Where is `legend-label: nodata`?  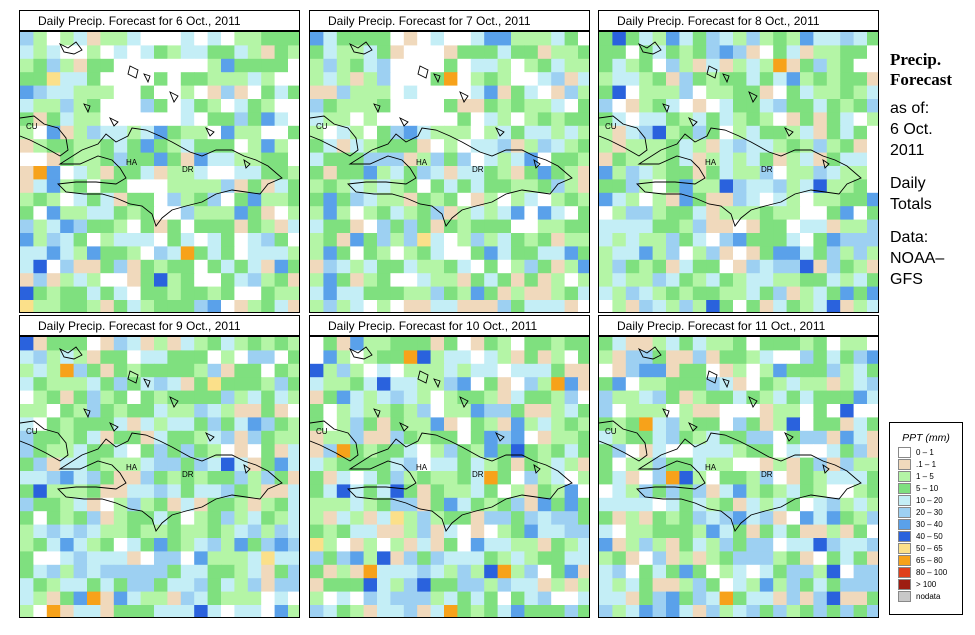 legend-label: nodata is located at coordinates (928, 596).